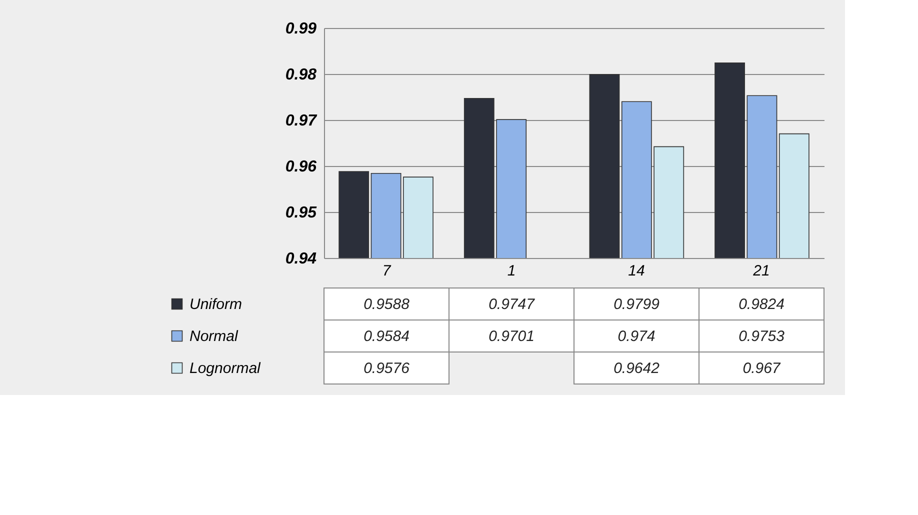 This screenshot has height=515, width=918. I want to click on y-tick-label: 0.98, so click(301, 75).